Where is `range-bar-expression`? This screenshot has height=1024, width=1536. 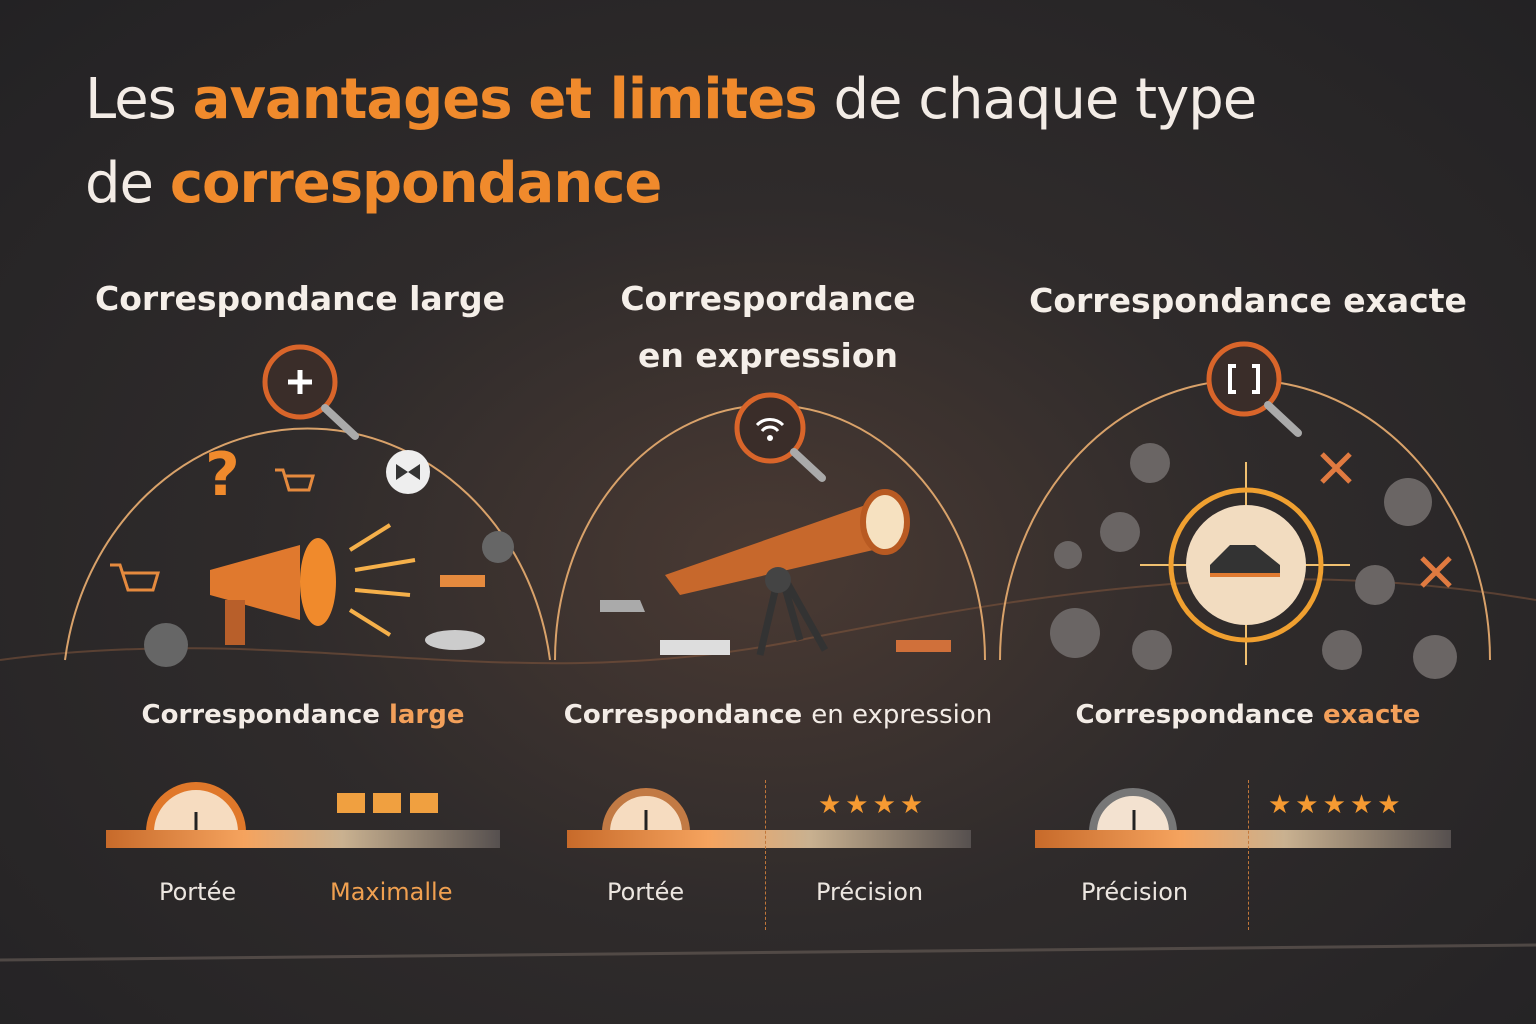
range-bar-expression is located at coordinates (769, 839).